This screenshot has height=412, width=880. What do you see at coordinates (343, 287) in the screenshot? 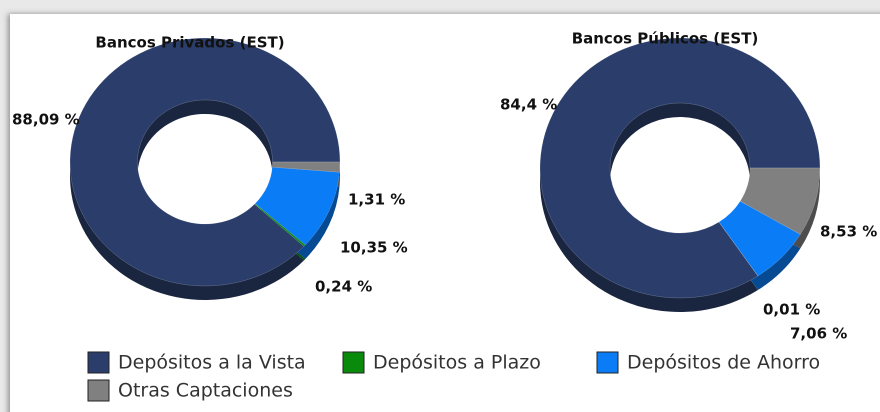
I see `data-label: 0,24 %` at bounding box center [343, 287].